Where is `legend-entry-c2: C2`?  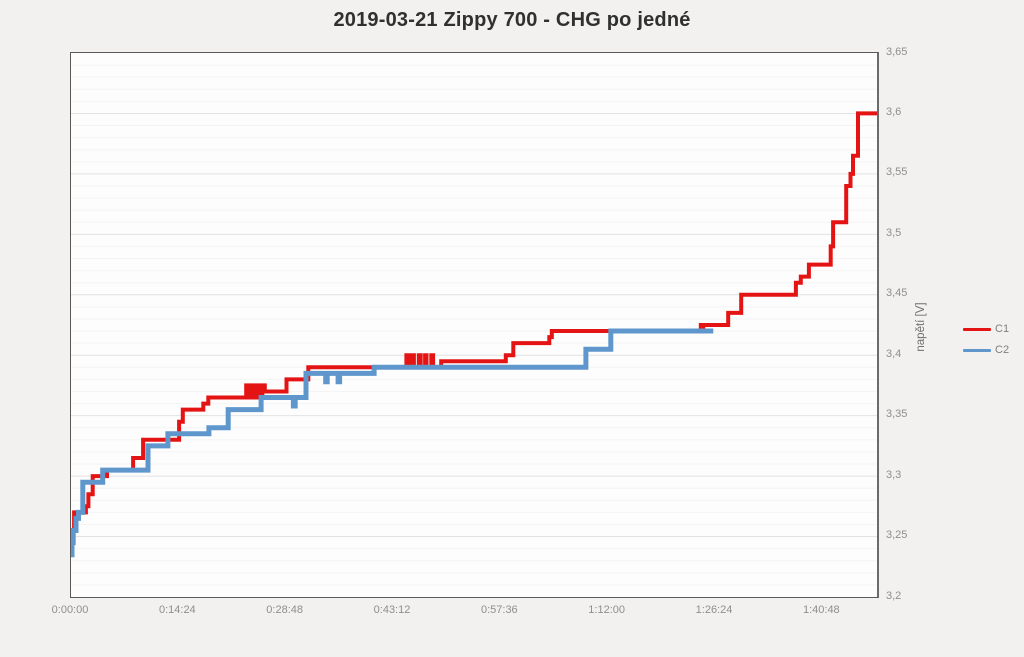
legend-entry-c2: C2 is located at coordinates (986, 350).